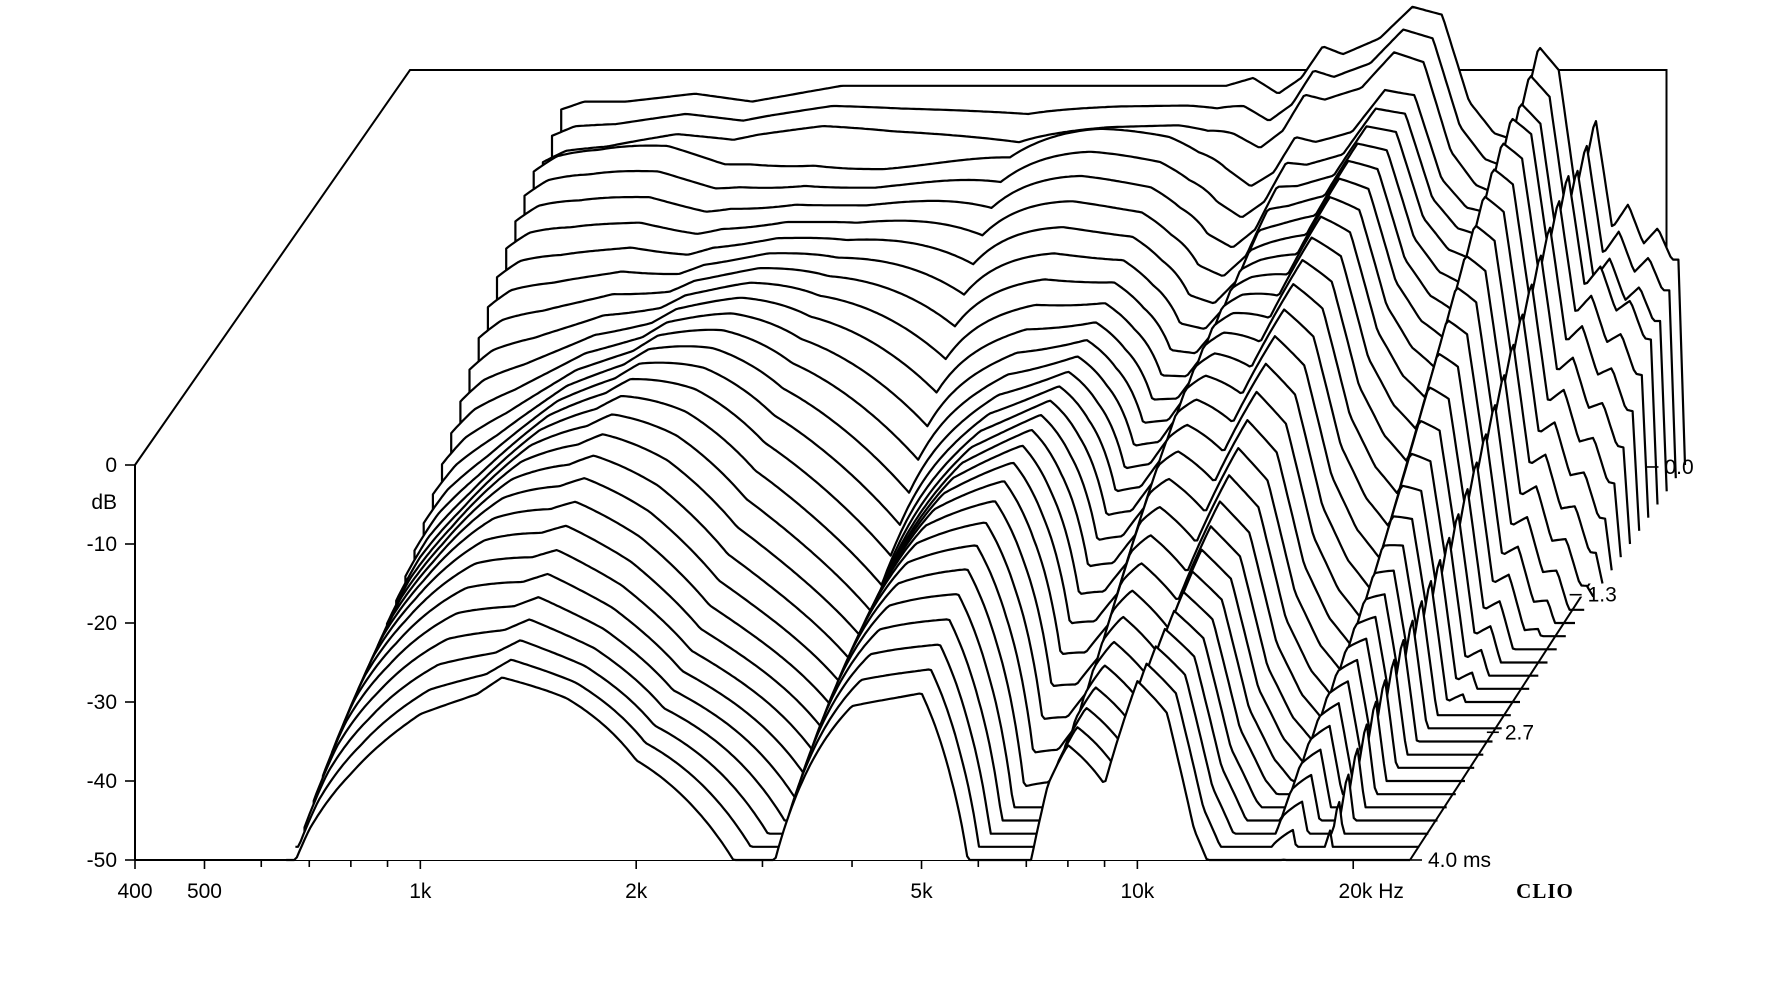  I want to click on z-tick-label: 1.3, so click(1602, 595).